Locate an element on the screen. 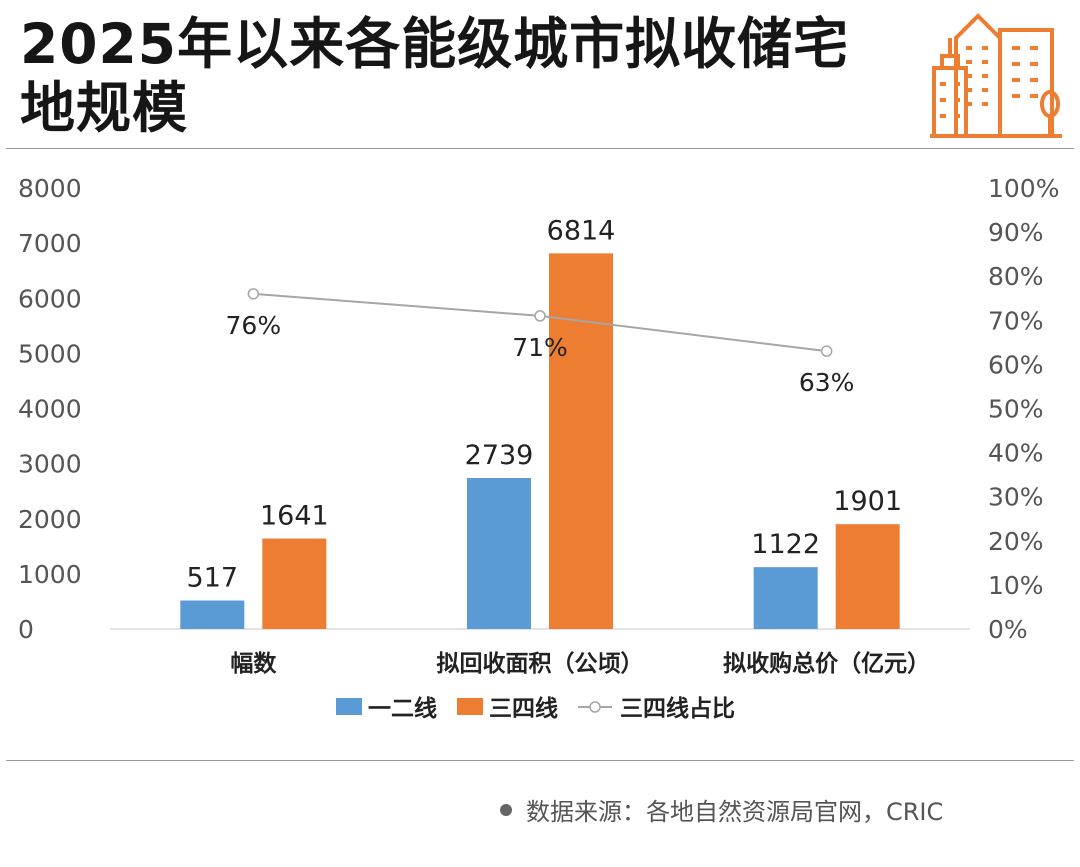 The height and width of the screenshot is (867, 1080). legend-label: 三四线占比 is located at coordinates (677, 708).